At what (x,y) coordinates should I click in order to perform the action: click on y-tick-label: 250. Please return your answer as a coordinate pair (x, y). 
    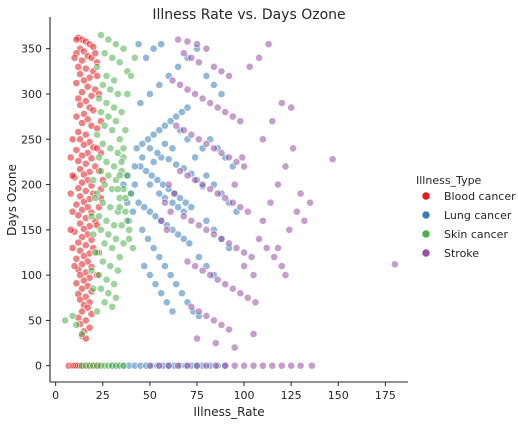
    Looking at the image, I should click on (31, 139).